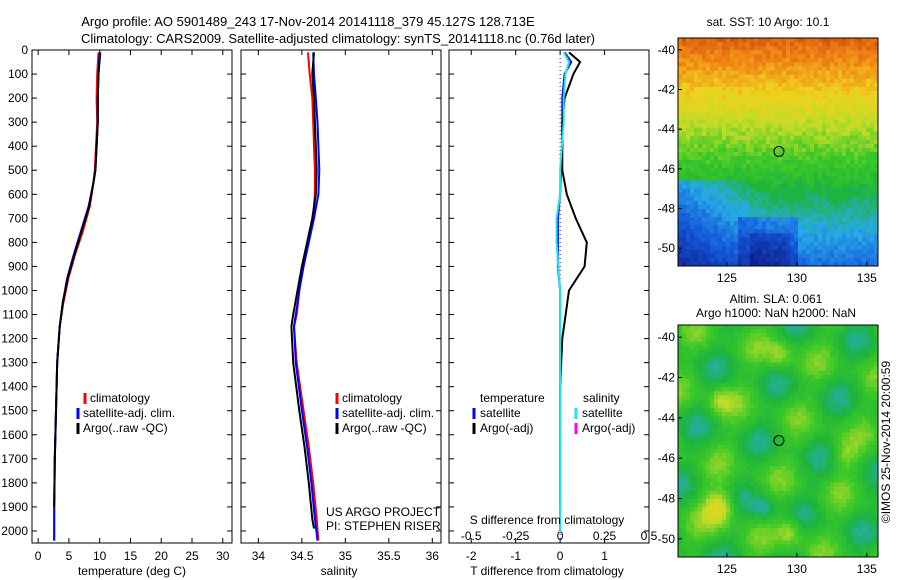 The height and width of the screenshot is (580, 900). Describe the element at coordinates (346, 556) in the screenshot. I see `x-tick-label: 35` at that location.